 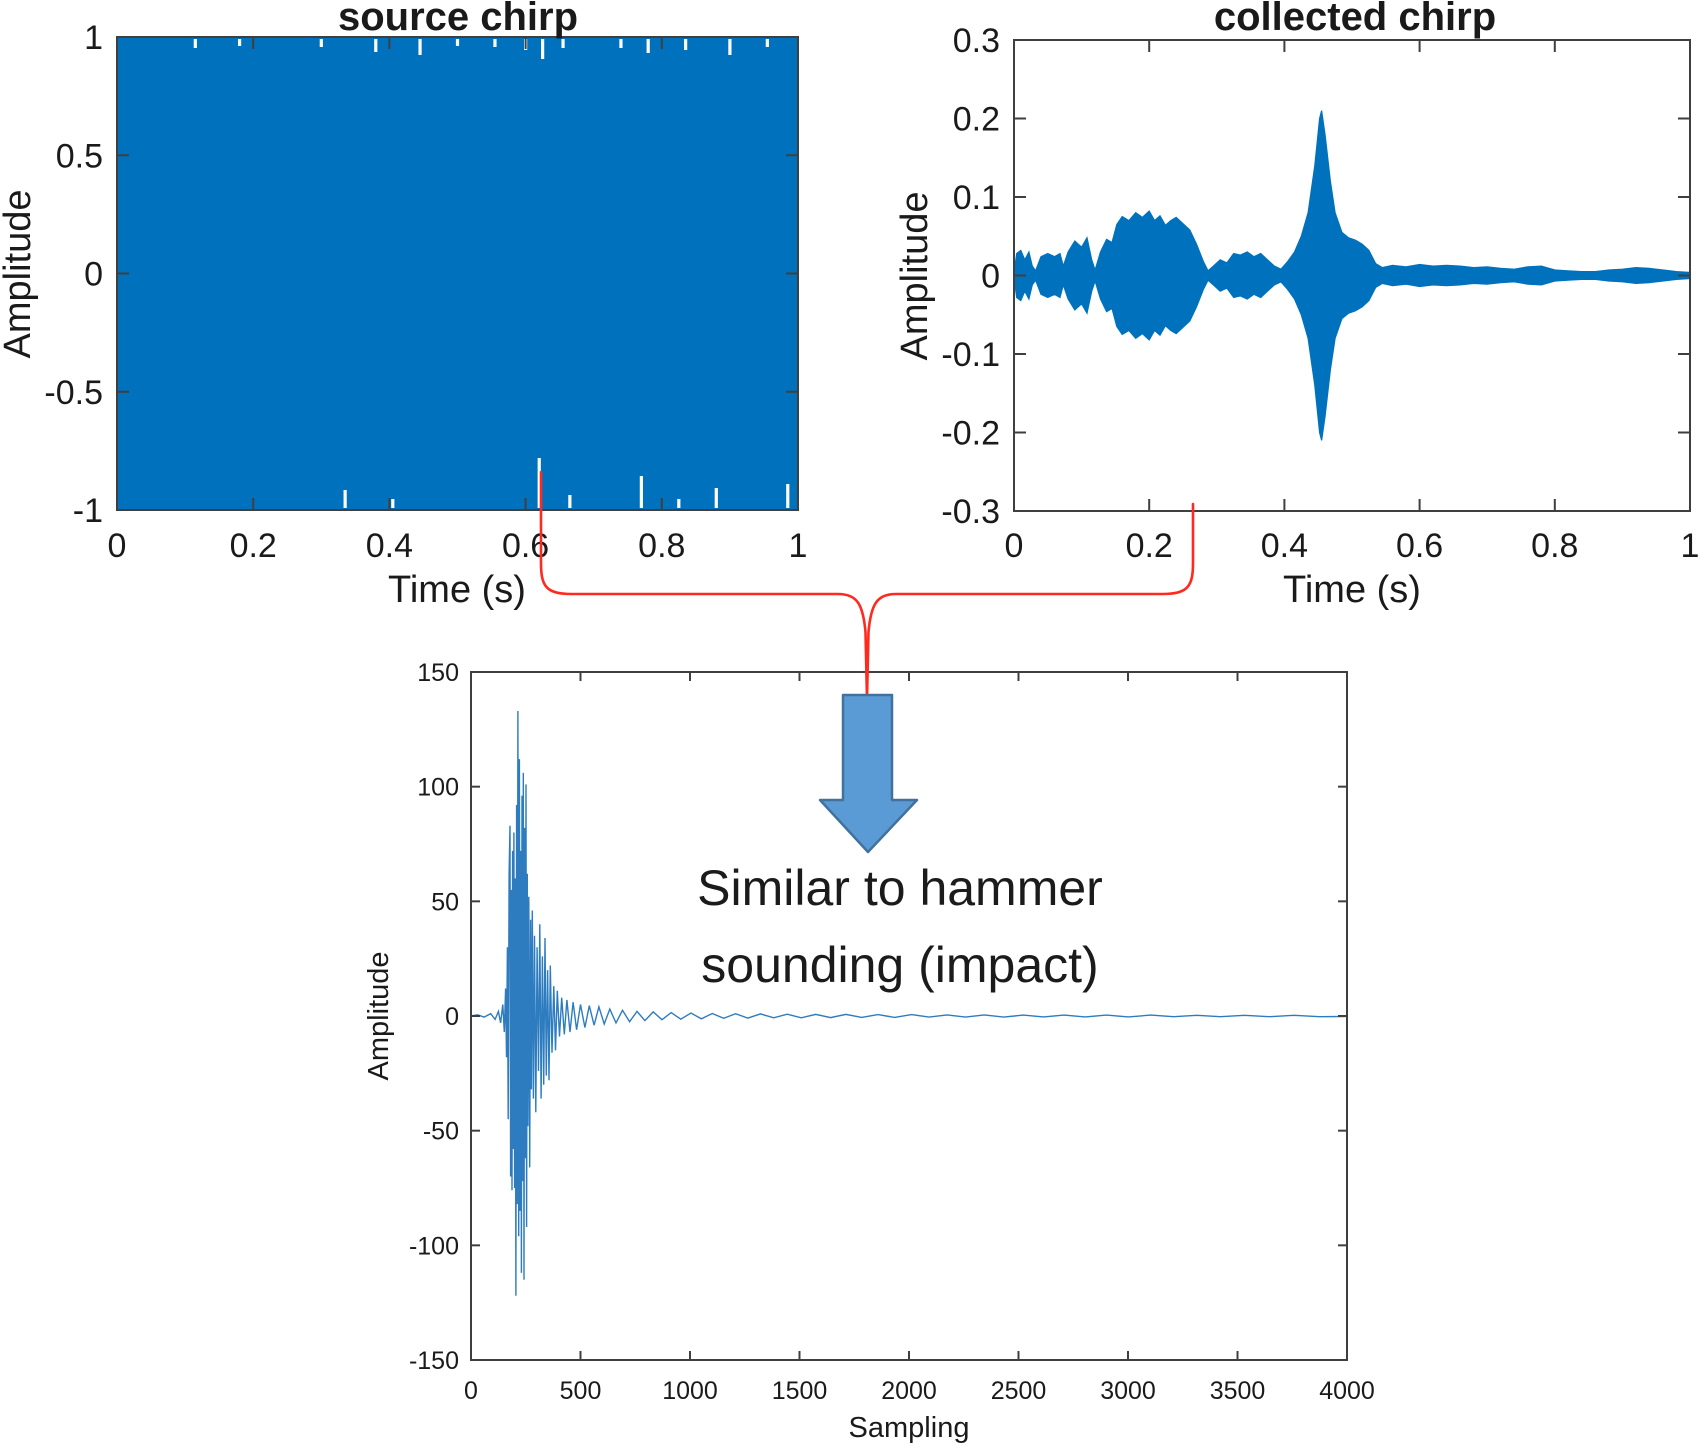 What do you see at coordinates (1347, 1391) in the screenshot?
I see `x-tick-label: 4000` at bounding box center [1347, 1391].